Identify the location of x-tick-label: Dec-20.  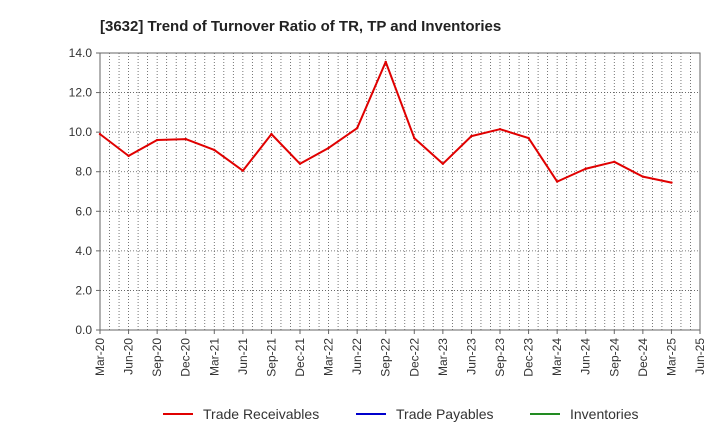
(186, 357).